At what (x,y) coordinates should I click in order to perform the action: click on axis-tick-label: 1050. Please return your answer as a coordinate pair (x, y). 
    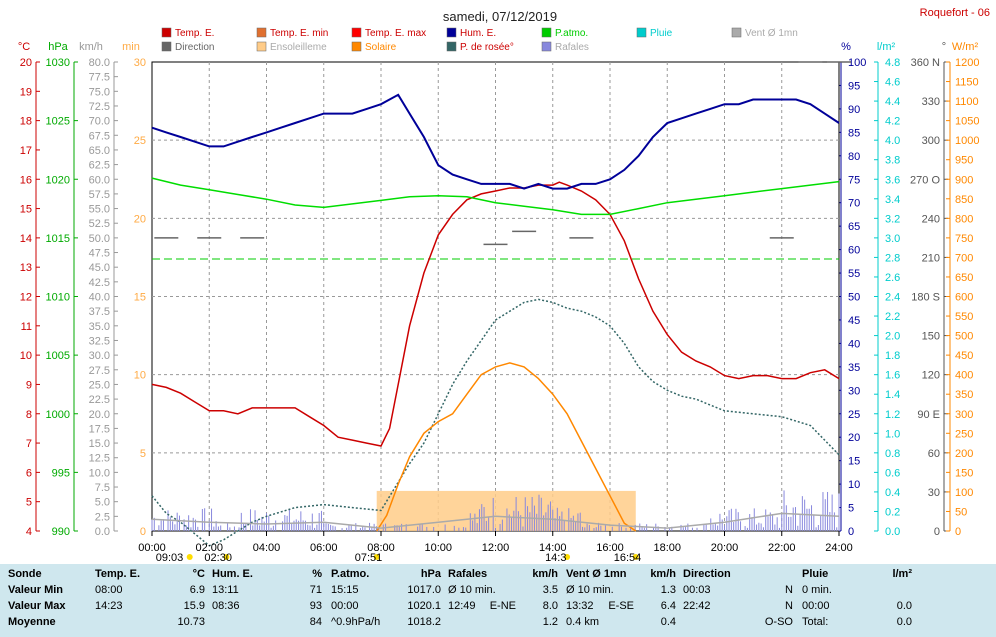
    Looking at the image, I should click on (967, 122).